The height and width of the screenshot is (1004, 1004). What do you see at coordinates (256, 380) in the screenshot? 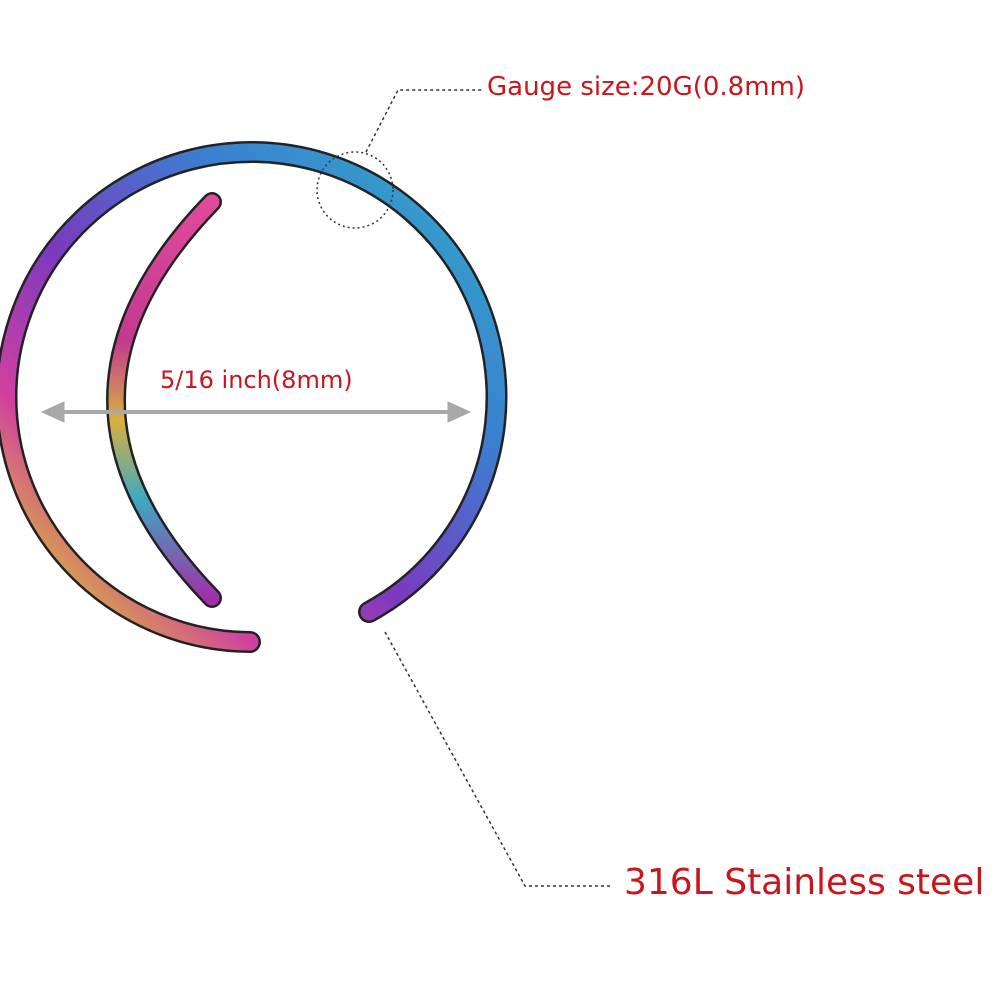
I see `diameter-label: 5/16 inch(8mm)` at bounding box center [256, 380].